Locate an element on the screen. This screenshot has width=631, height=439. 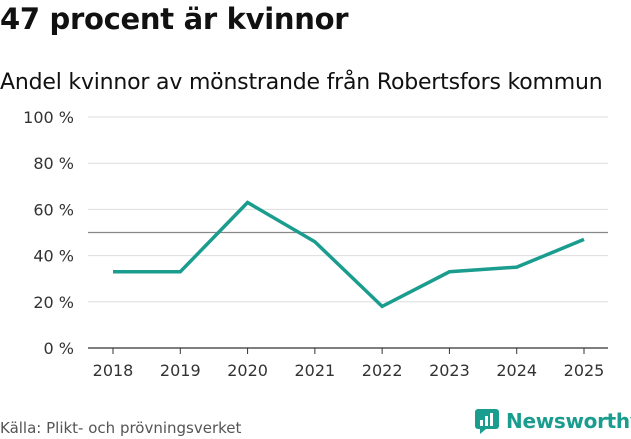
y-tick-label-60: 60 % is located at coordinates (53, 209).